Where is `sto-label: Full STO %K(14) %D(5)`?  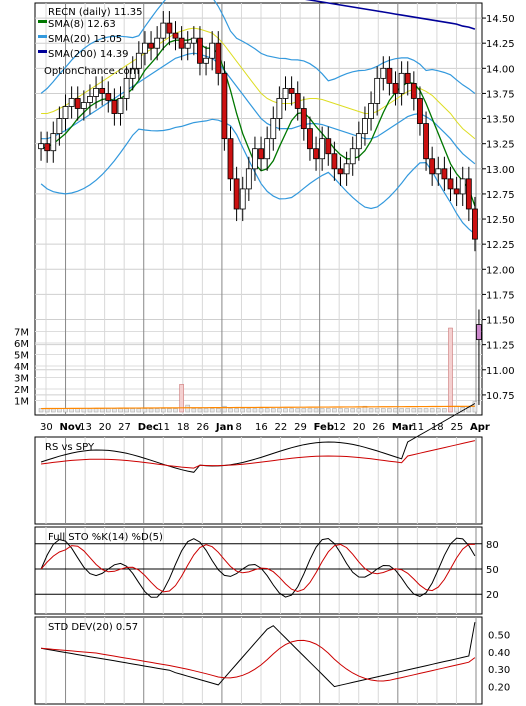 sto-label: Full STO %K(14) %D(5) is located at coordinates (105, 537).